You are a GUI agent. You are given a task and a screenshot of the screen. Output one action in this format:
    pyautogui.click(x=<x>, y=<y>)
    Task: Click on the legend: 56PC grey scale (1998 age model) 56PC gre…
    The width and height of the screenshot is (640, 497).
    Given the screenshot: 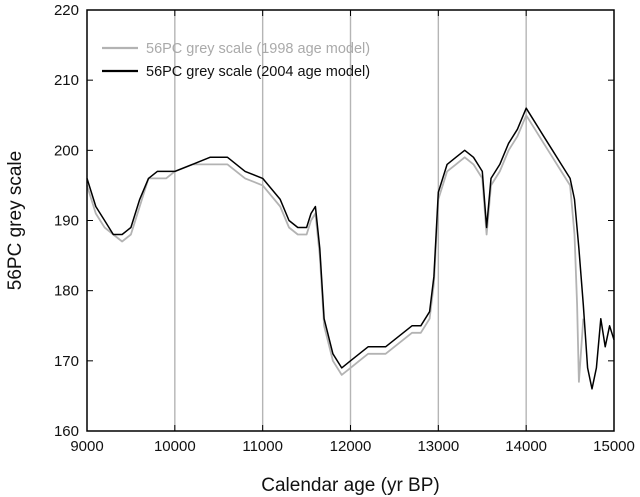 What is the action you would take?
    pyautogui.click(x=236, y=60)
    